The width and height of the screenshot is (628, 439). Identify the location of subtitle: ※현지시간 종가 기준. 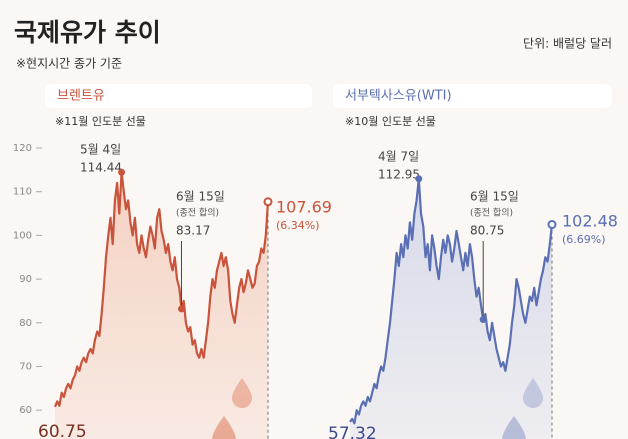
(69, 64).